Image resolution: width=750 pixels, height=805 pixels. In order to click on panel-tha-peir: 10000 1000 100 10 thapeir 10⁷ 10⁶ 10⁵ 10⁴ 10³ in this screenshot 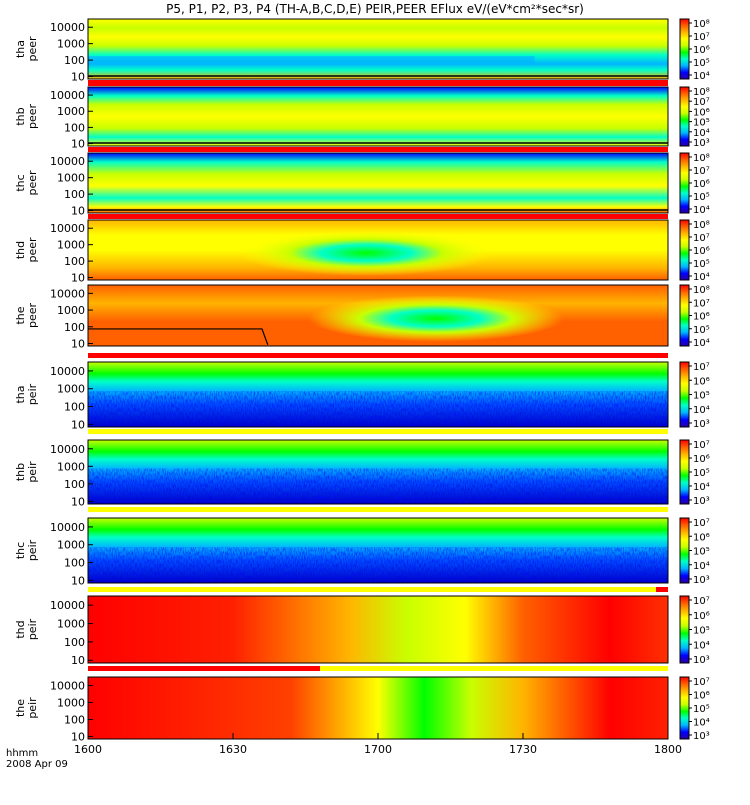, I will do `click(362, 396)`.